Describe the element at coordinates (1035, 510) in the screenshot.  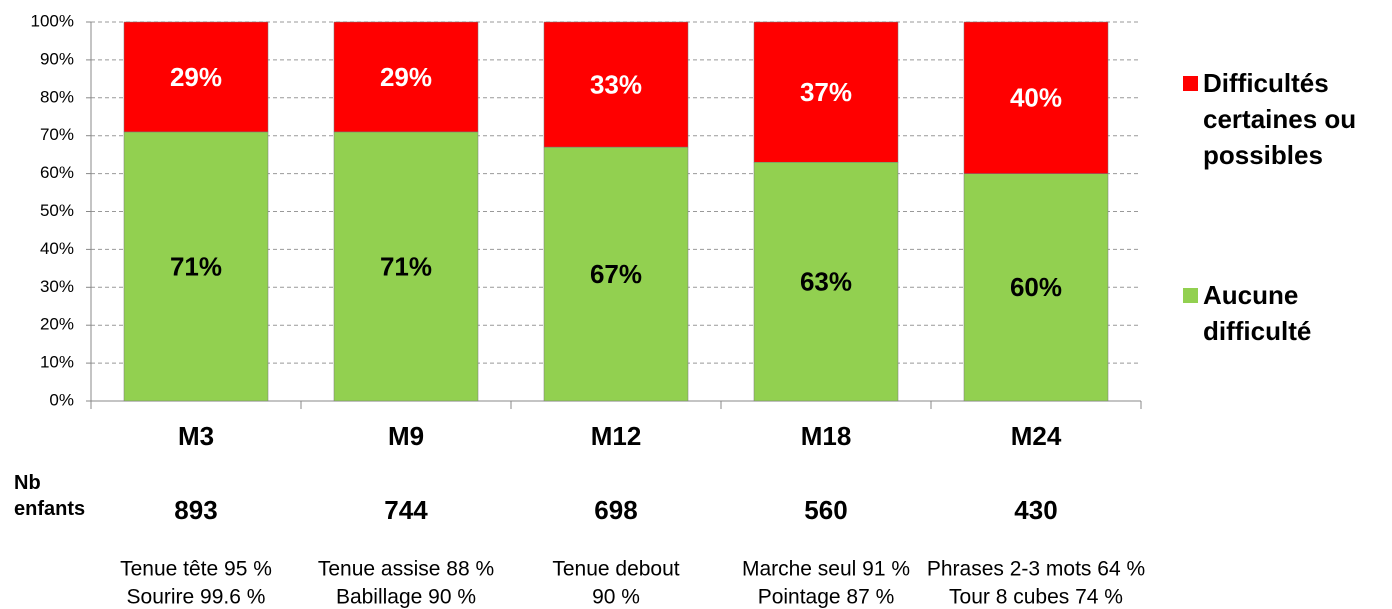
I see `count: 430` at that location.